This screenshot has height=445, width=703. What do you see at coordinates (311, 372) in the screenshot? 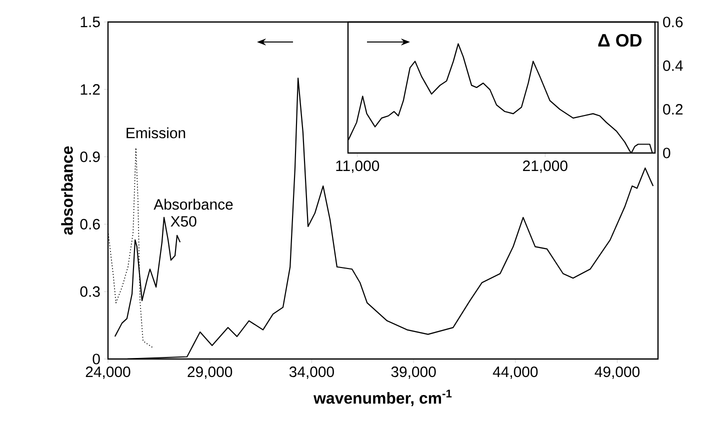
I see `x-tick-label: 34,000` at bounding box center [311, 372].